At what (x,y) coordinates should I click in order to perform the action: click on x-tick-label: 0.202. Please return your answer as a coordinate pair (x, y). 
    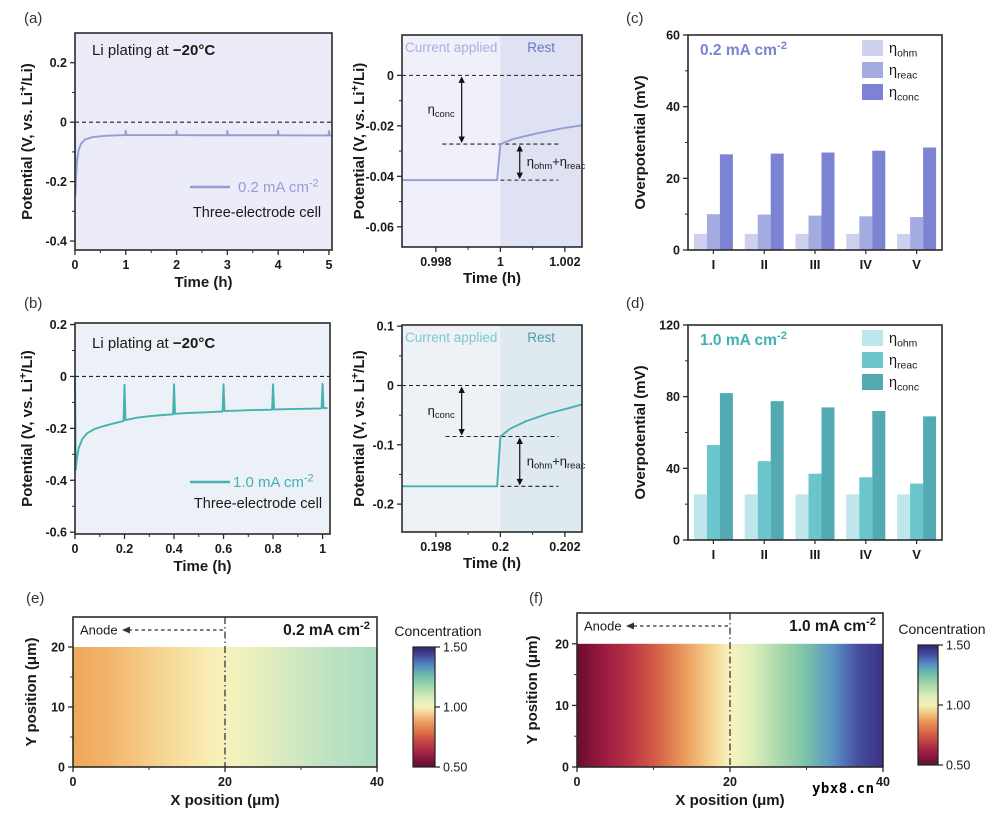
    Looking at the image, I should click on (564, 547).